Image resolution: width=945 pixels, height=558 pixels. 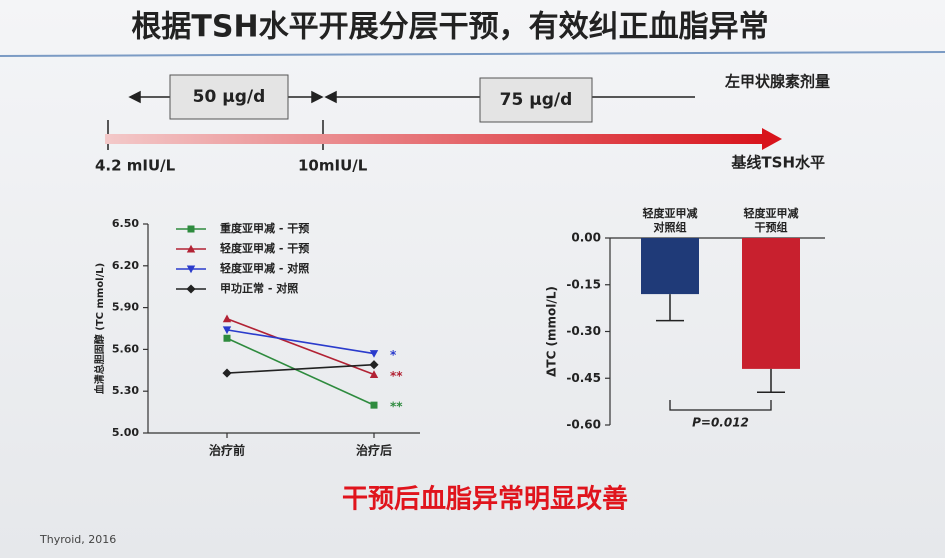 What do you see at coordinates (333, 166) in the screenshot?
I see `tsh-high: 10mIU/L` at bounding box center [333, 166].